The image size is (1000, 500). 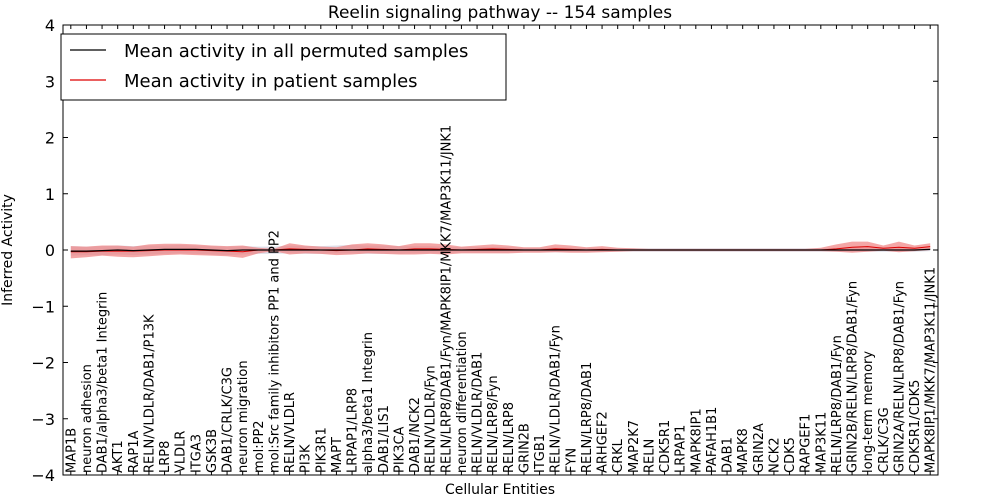 What do you see at coordinates (634, 446) in the screenshot?
I see `x-tick-label: MAP2K7` at bounding box center [634, 446].